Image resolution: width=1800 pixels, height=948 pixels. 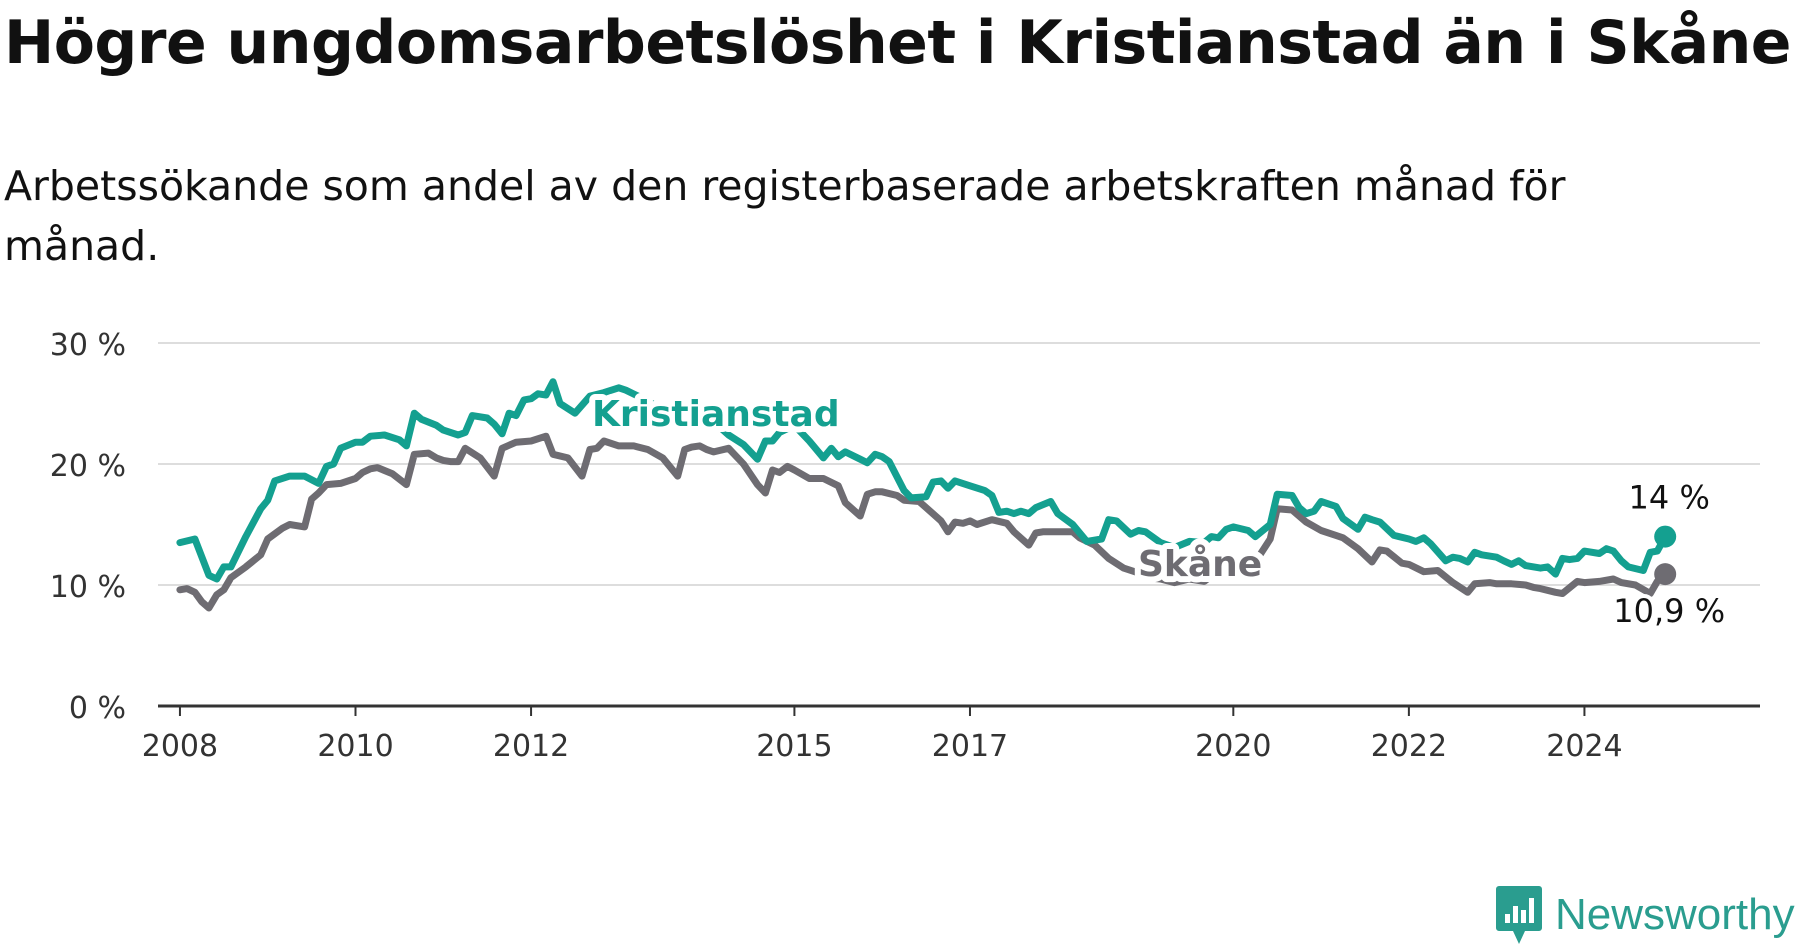 What do you see at coordinates (1665, 536) in the screenshot?
I see `end-point-kristianstad` at bounding box center [1665, 536].